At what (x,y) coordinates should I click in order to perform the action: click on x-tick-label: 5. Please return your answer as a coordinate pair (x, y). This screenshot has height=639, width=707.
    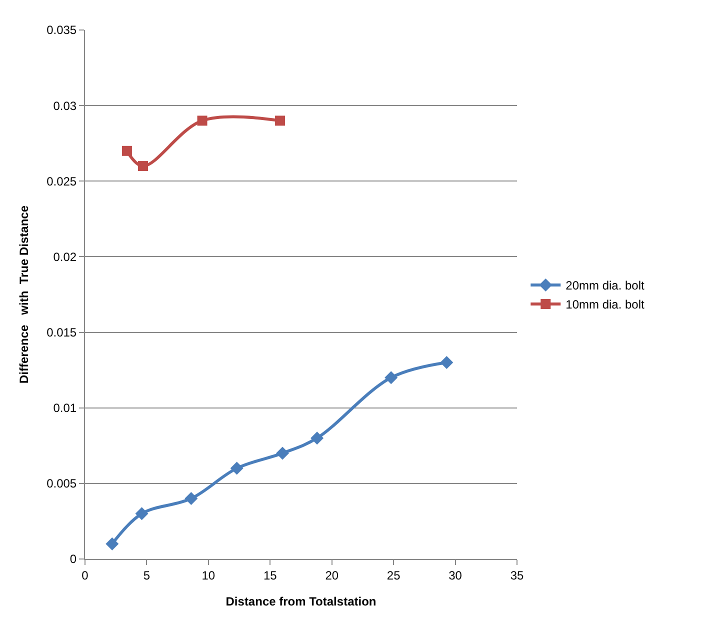
    Looking at the image, I should click on (146, 575).